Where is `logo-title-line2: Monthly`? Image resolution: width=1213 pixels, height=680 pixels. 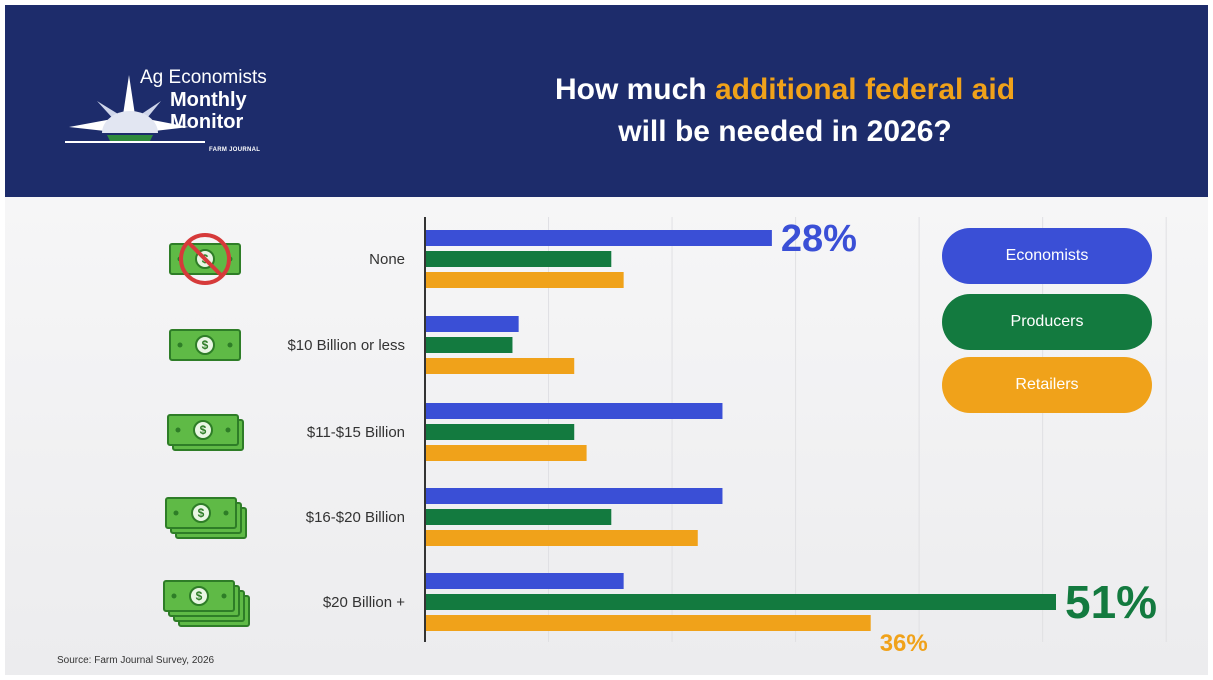 logo-title-line2: Monthly is located at coordinates (208, 100).